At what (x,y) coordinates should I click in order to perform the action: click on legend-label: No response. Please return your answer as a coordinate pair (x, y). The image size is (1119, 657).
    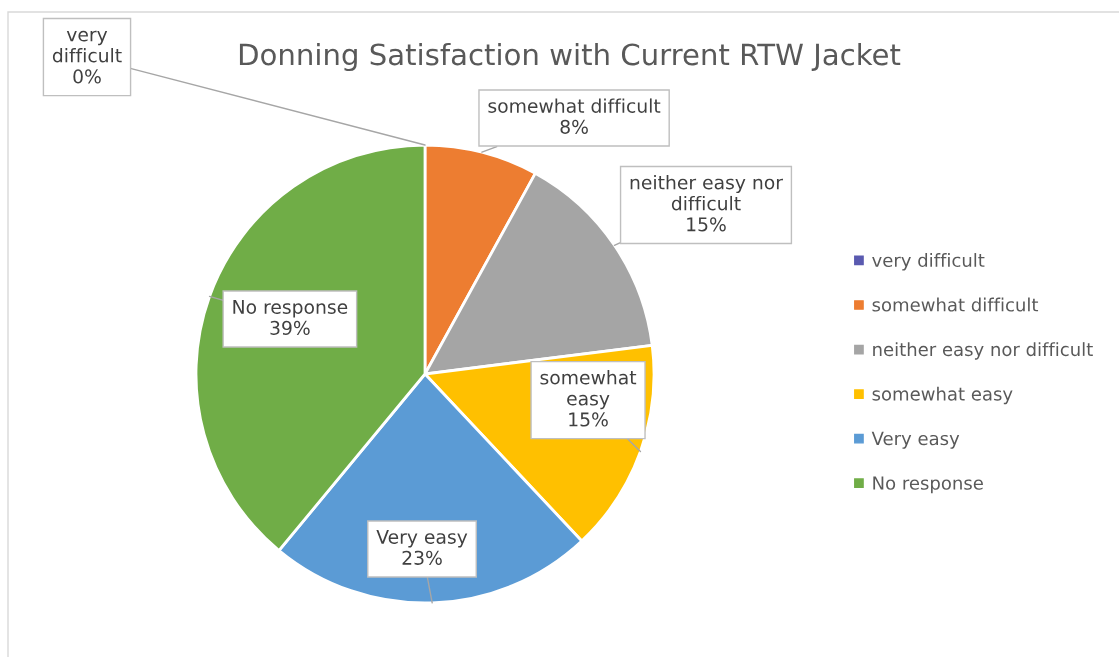
    Looking at the image, I should click on (928, 485).